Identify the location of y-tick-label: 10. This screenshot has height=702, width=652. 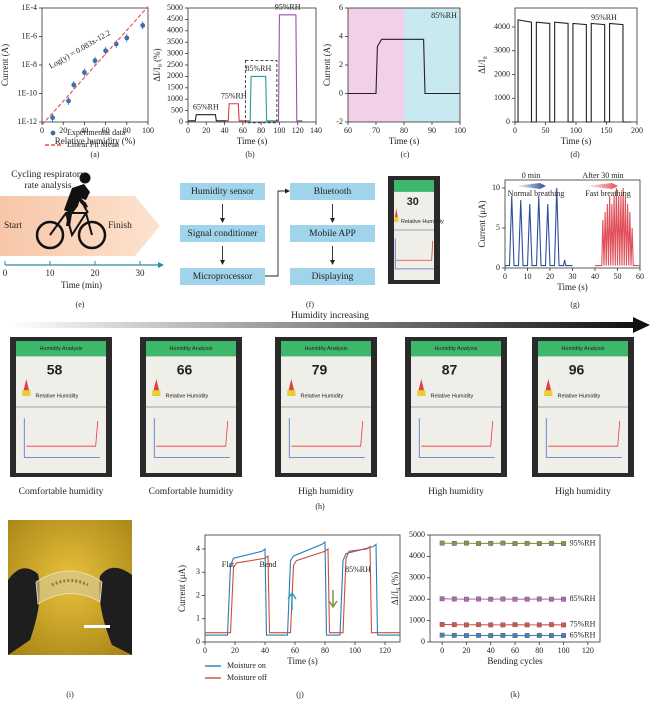
(496, 187).